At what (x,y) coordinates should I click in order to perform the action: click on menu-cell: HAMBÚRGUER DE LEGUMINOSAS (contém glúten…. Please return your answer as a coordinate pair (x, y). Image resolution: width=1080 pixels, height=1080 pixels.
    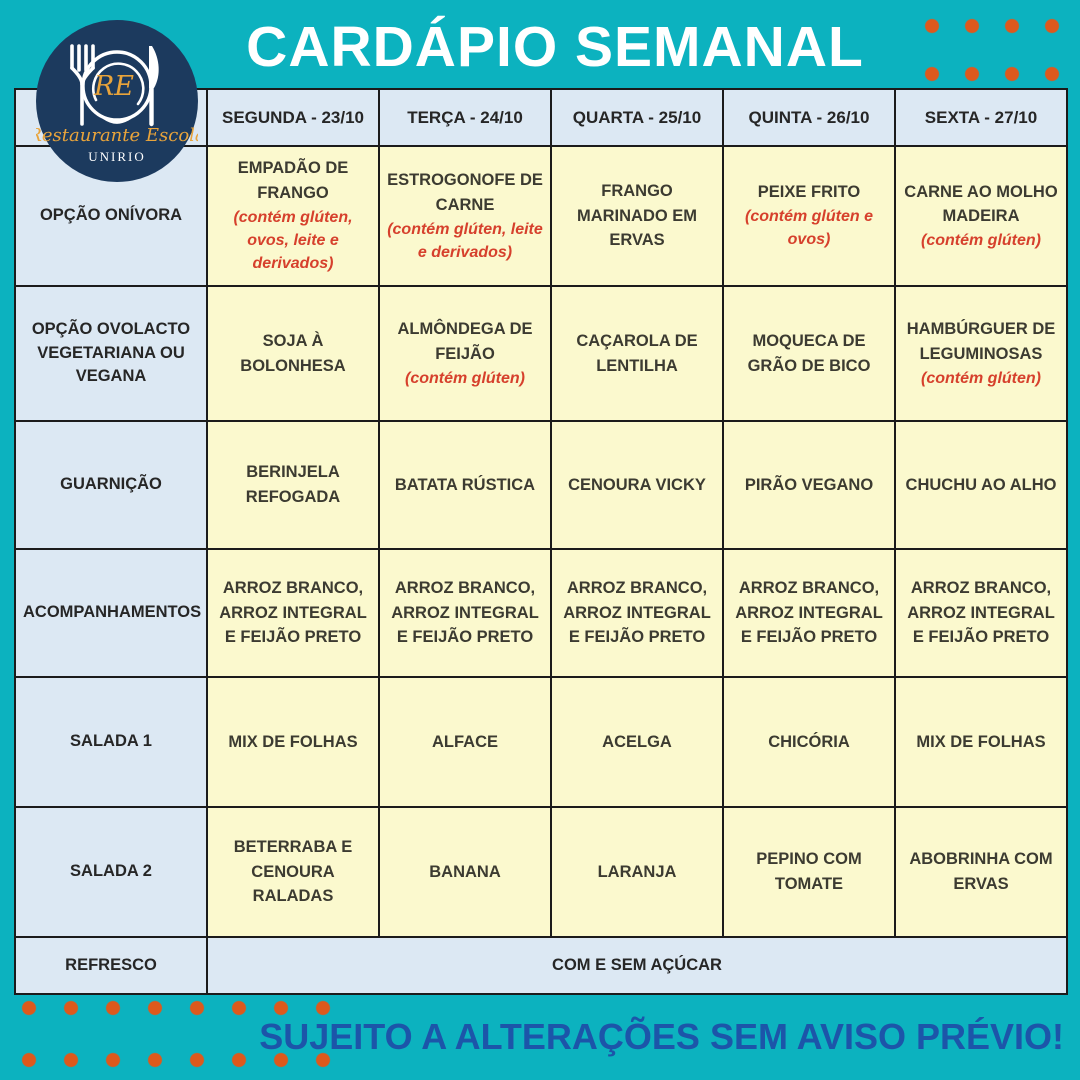
    Looking at the image, I should click on (981, 353).